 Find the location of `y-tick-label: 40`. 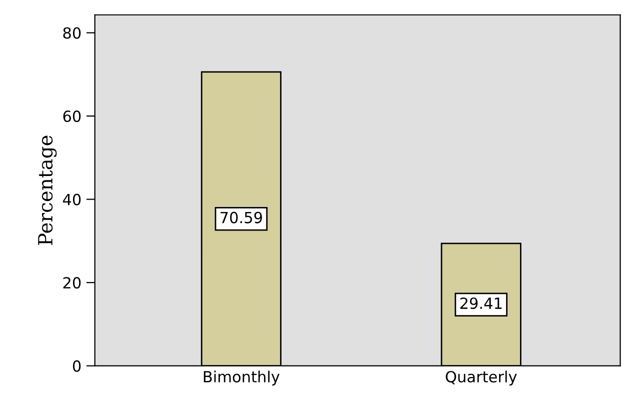

y-tick-label: 40 is located at coordinates (71, 200).